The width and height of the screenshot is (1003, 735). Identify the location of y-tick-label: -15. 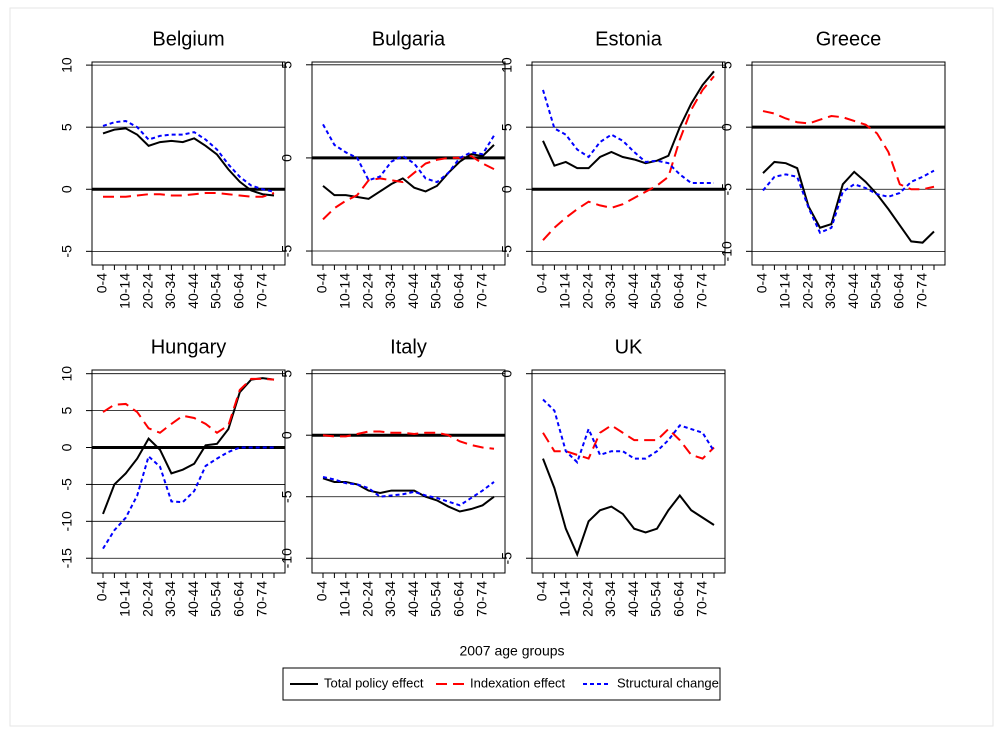
(67, 558).